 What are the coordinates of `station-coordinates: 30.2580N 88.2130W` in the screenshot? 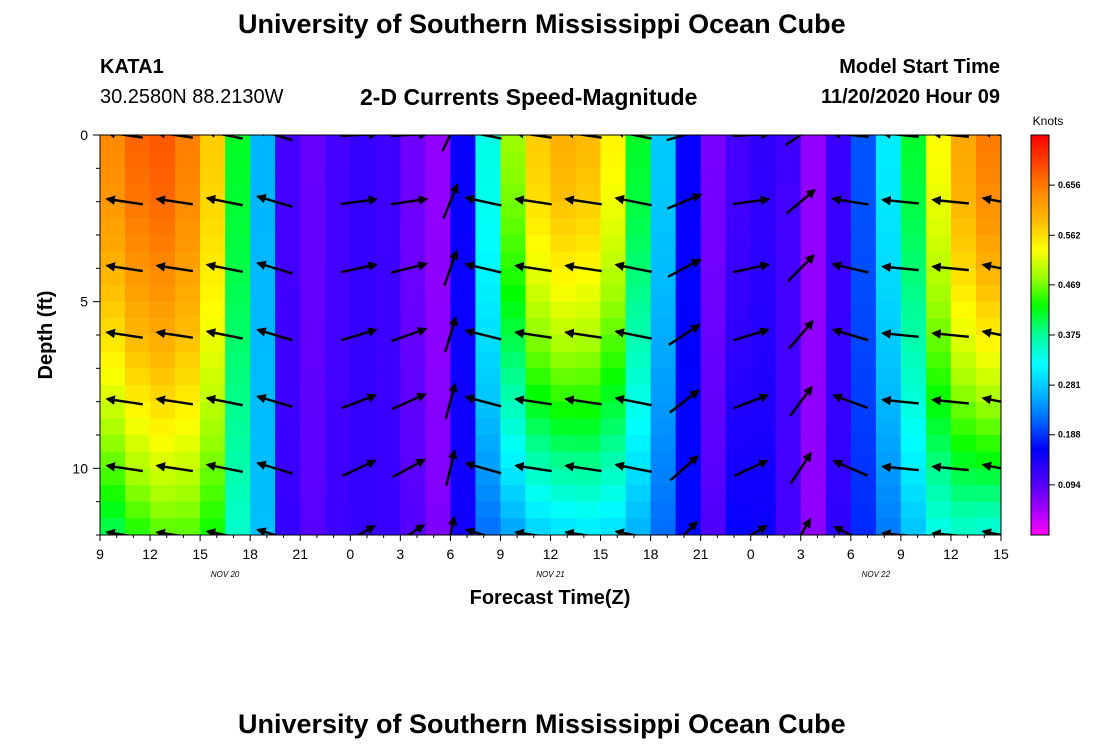 It's located at (192, 97).